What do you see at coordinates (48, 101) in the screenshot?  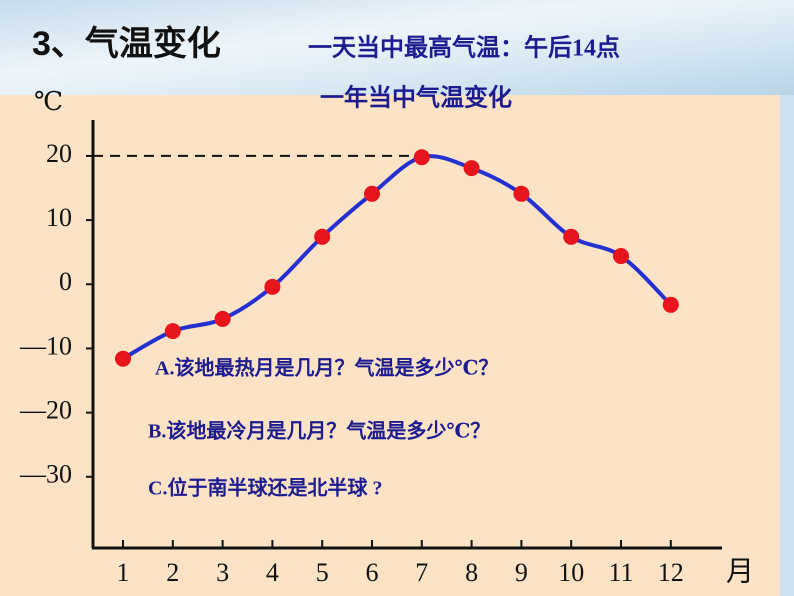 I see `y-axis-label: ℃` at bounding box center [48, 101].